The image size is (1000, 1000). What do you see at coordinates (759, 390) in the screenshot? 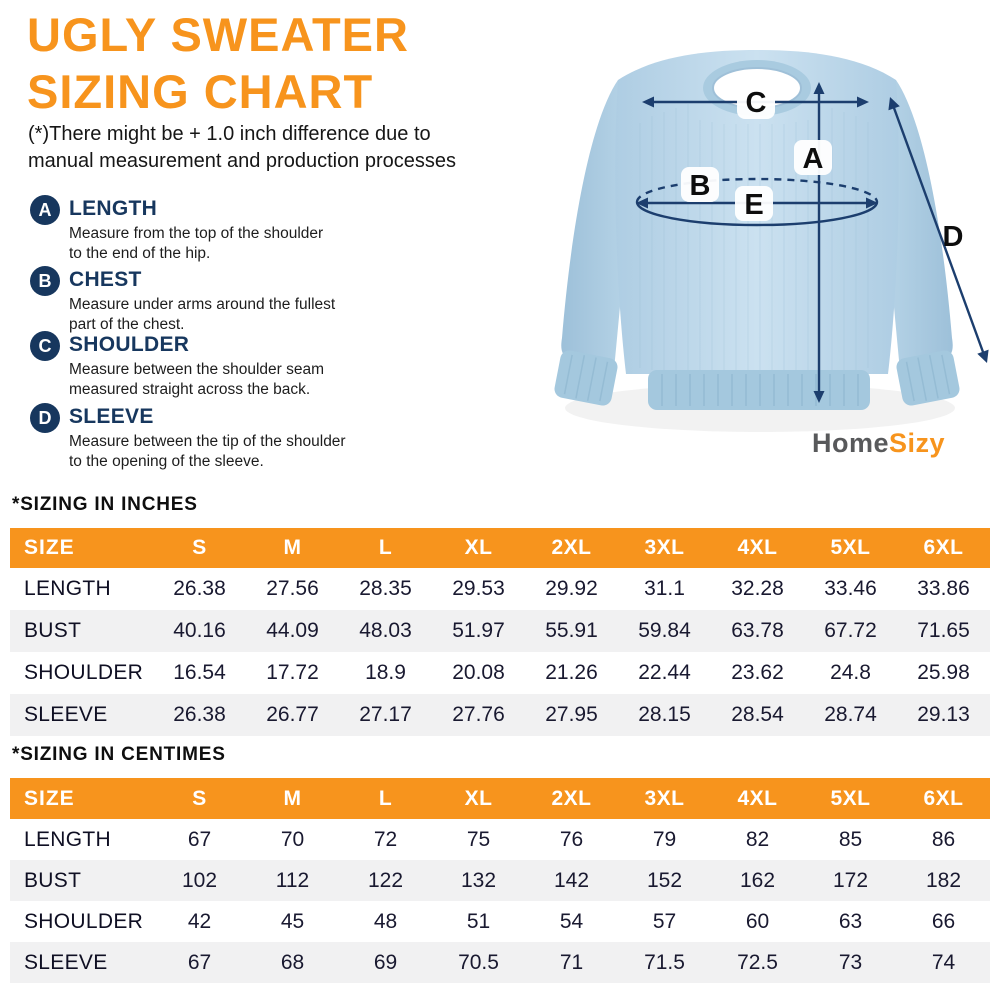
I see `sweater-hem` at bounding box center [759, 390].